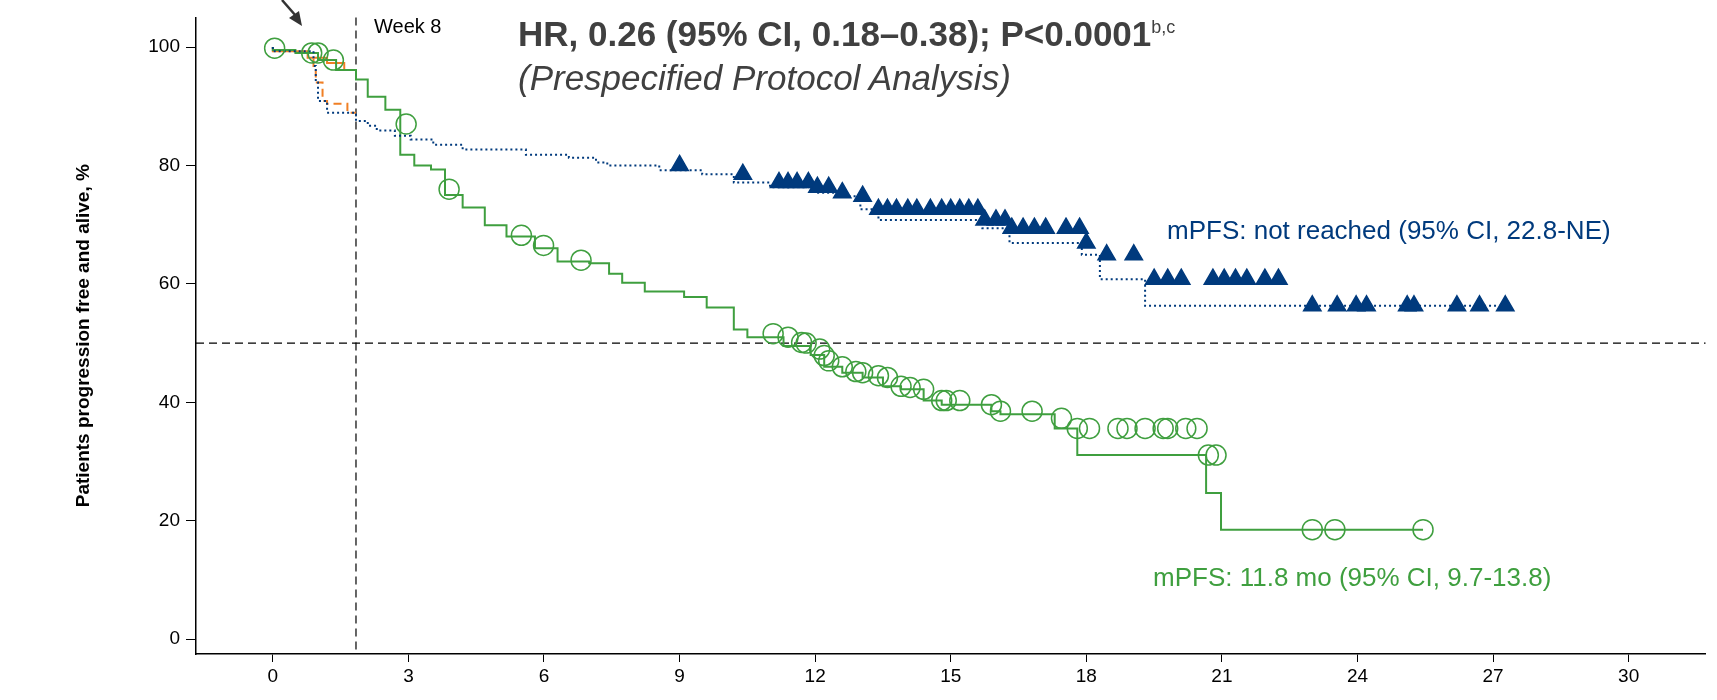  I want to click on annotation: mPFS: not reached (95% CI, 22.8-NE), so click(1389, 230).